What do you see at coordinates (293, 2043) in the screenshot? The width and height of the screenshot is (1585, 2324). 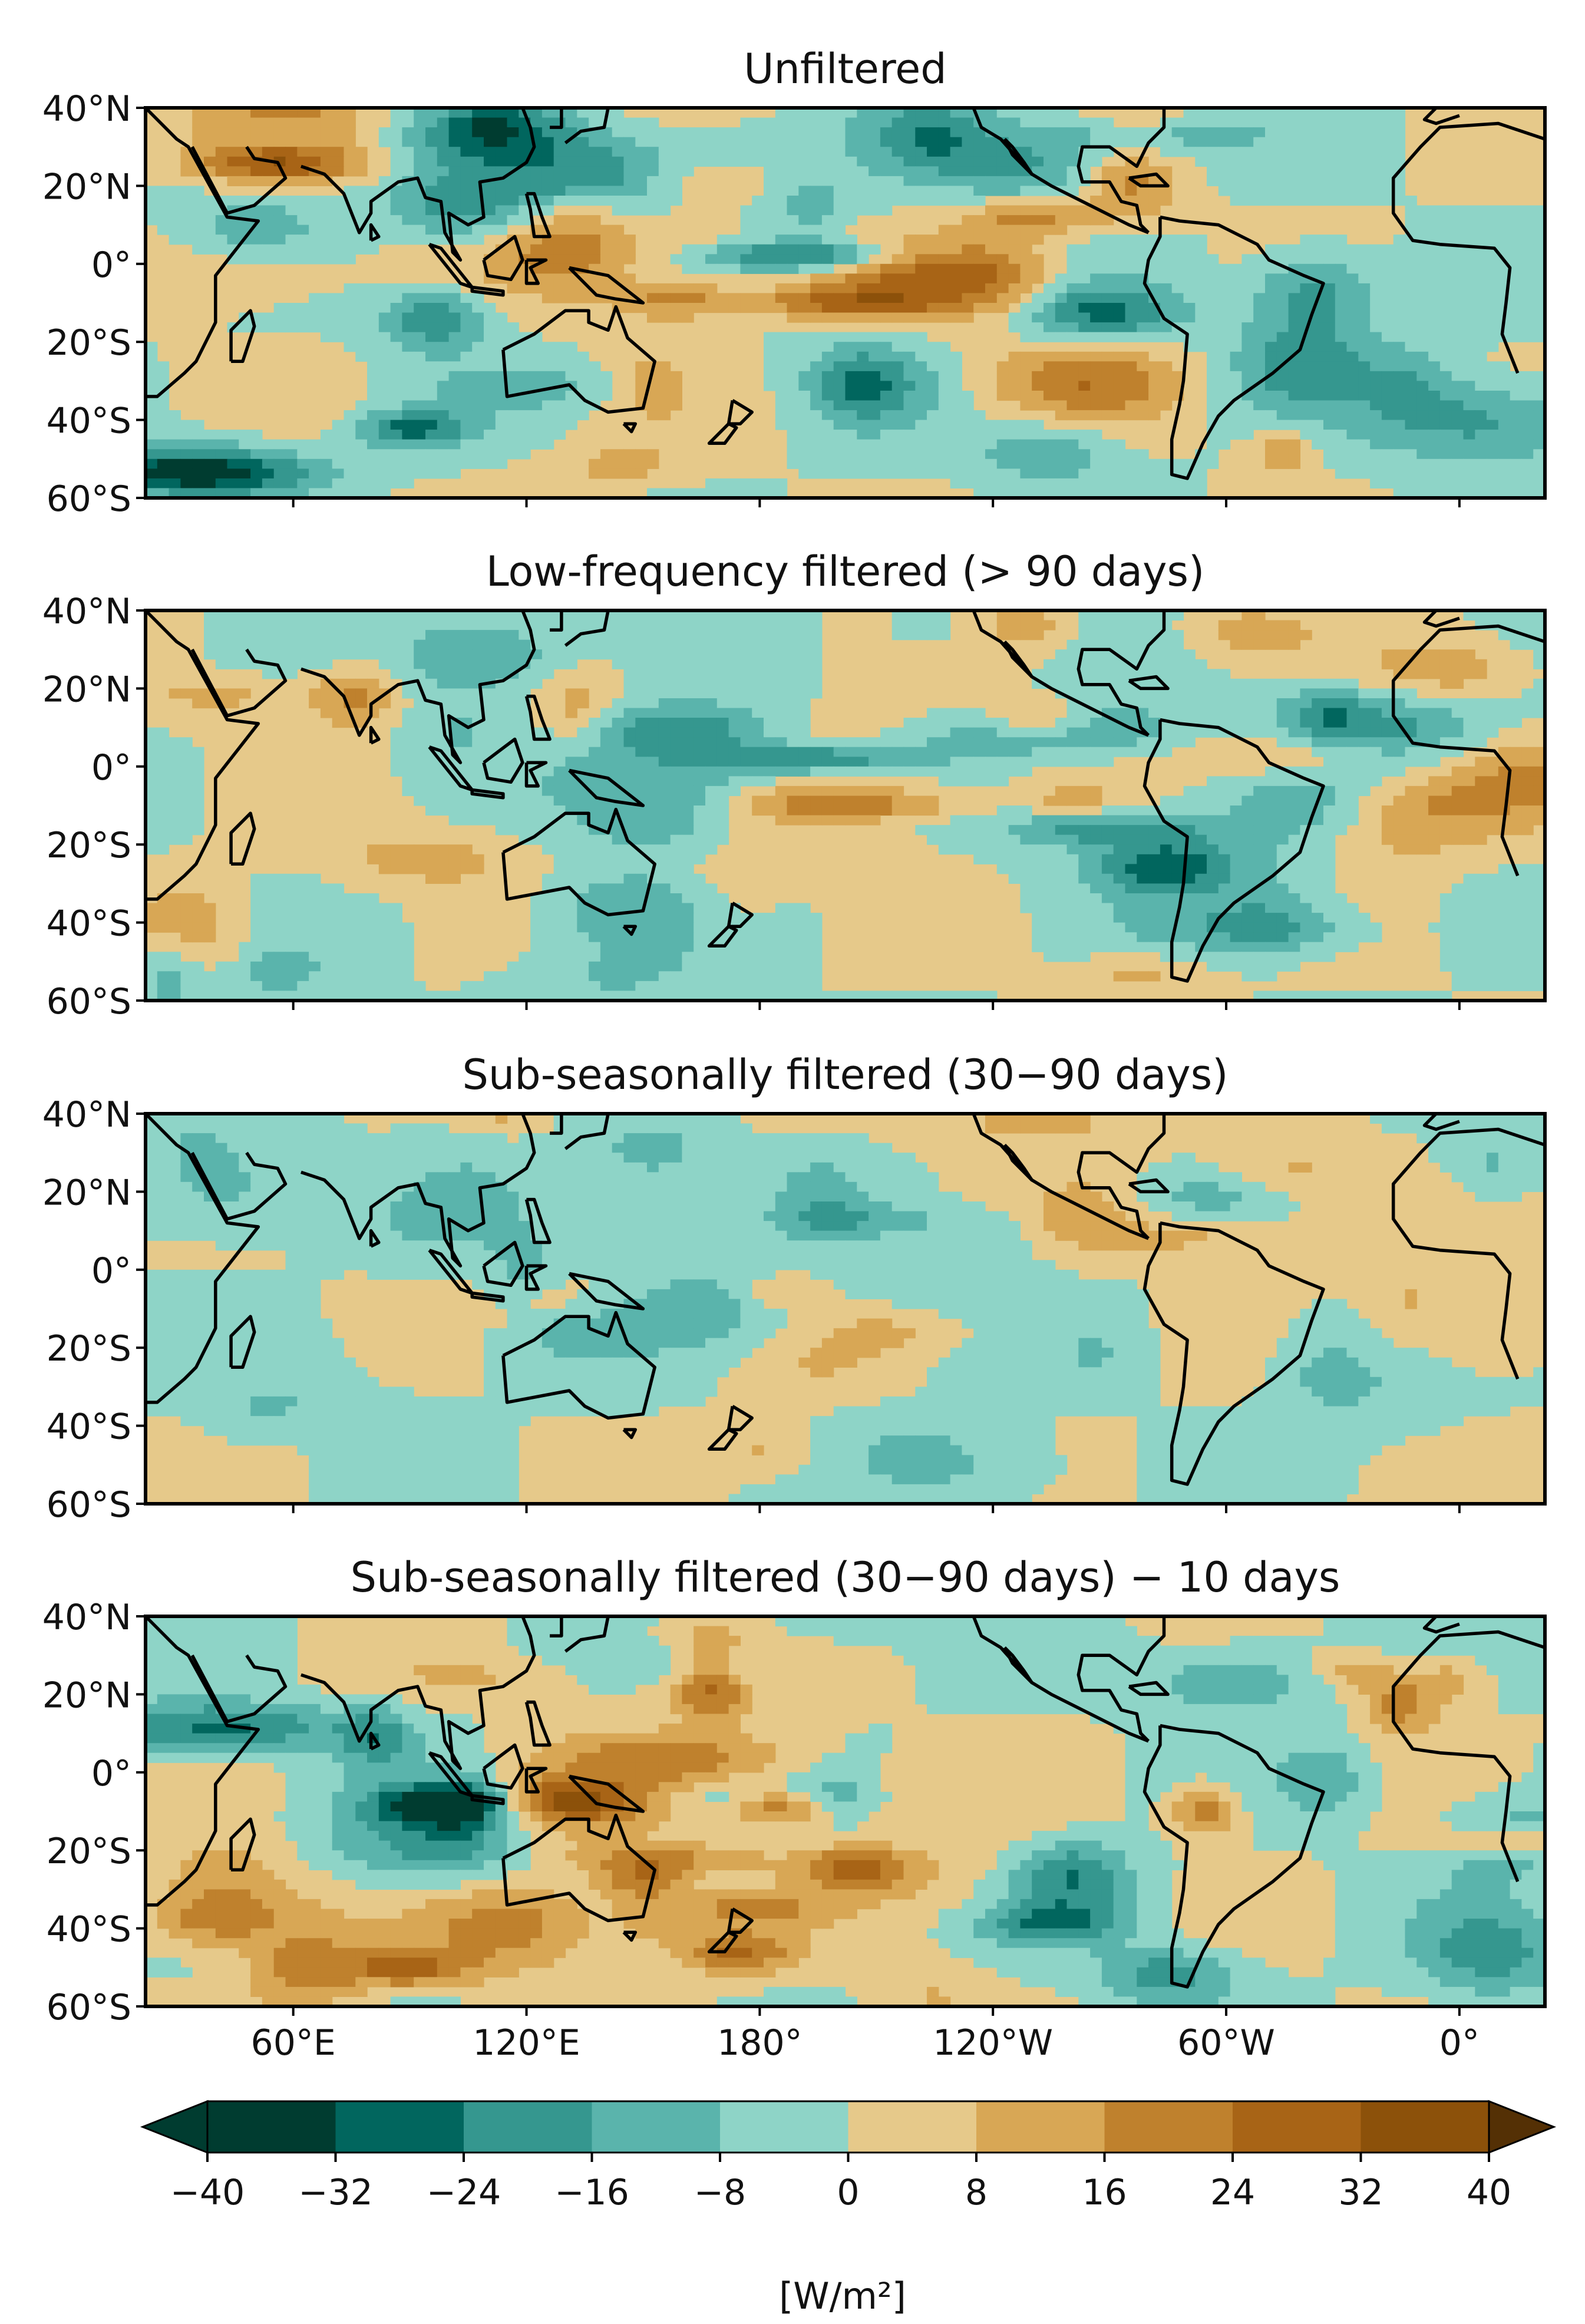 I see `lon-tick-label: 60°E` at bounding box center [293, 2043].